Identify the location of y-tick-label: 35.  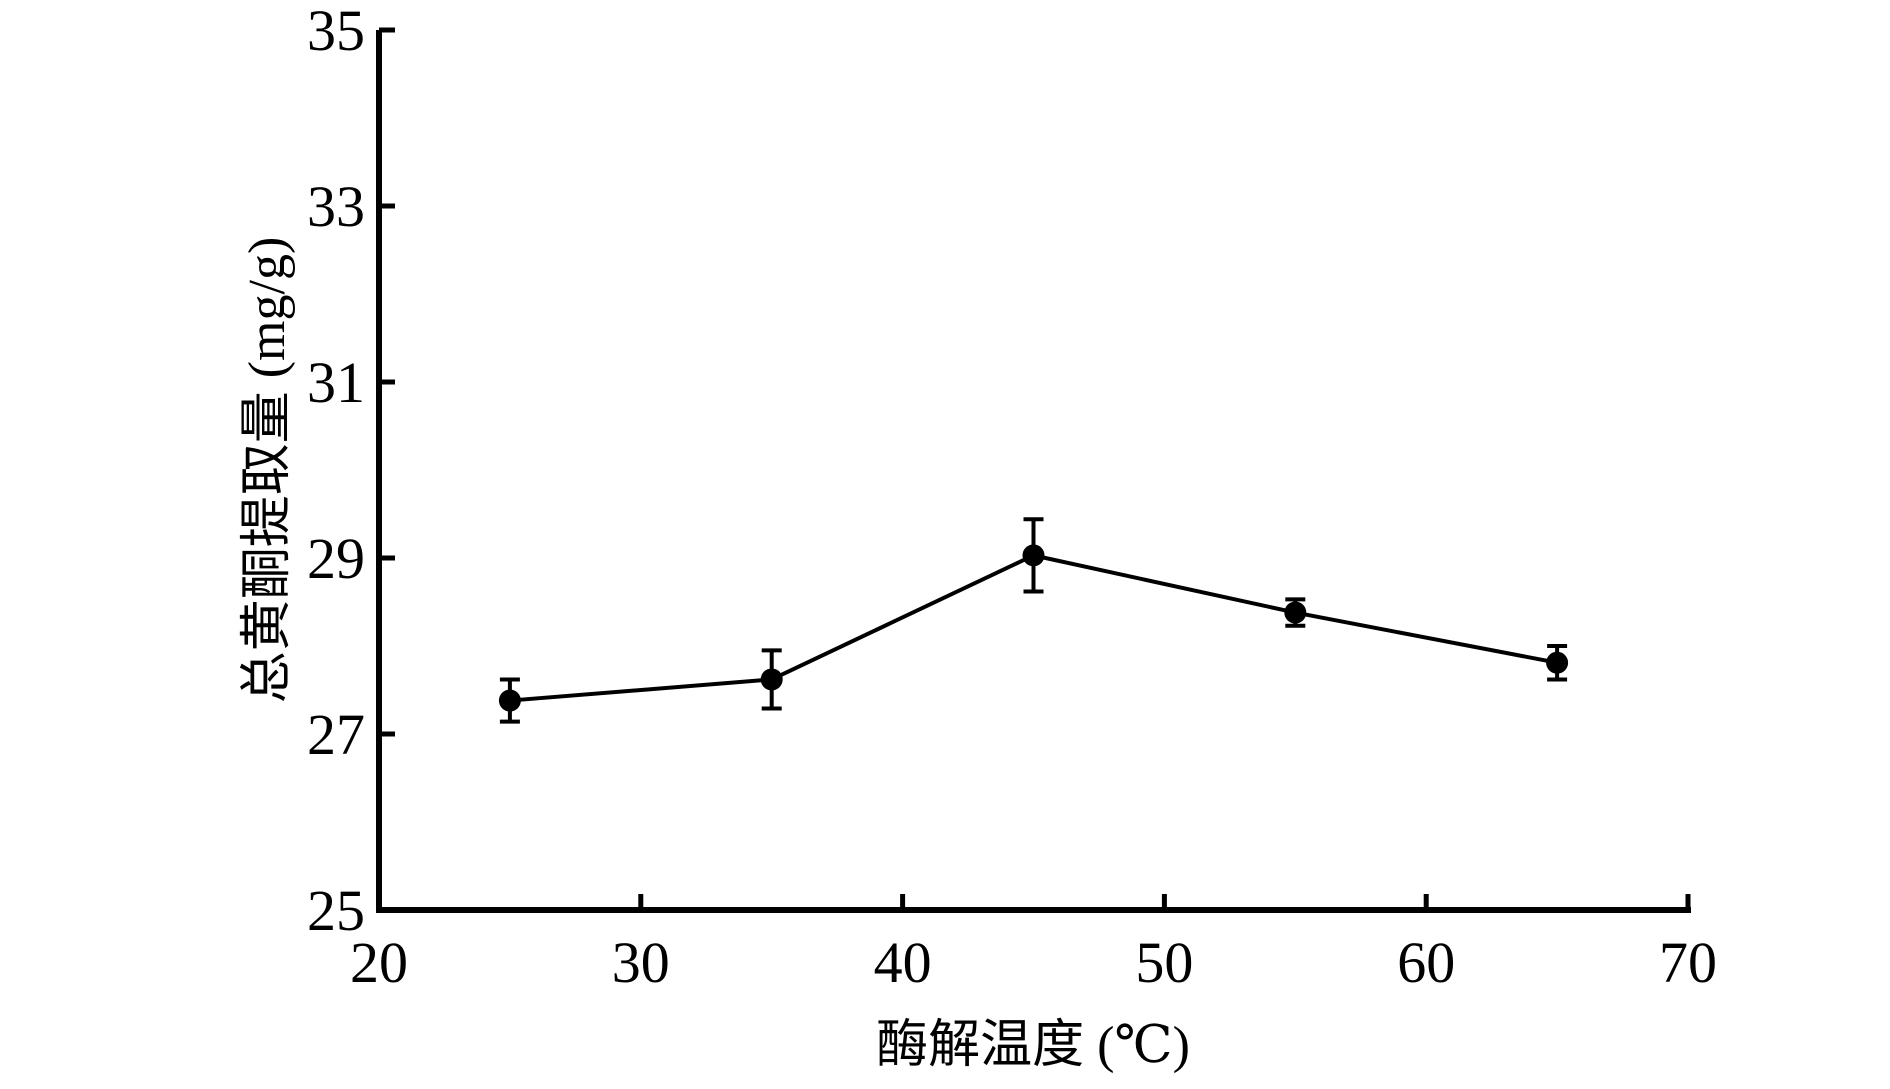
(336, 31).